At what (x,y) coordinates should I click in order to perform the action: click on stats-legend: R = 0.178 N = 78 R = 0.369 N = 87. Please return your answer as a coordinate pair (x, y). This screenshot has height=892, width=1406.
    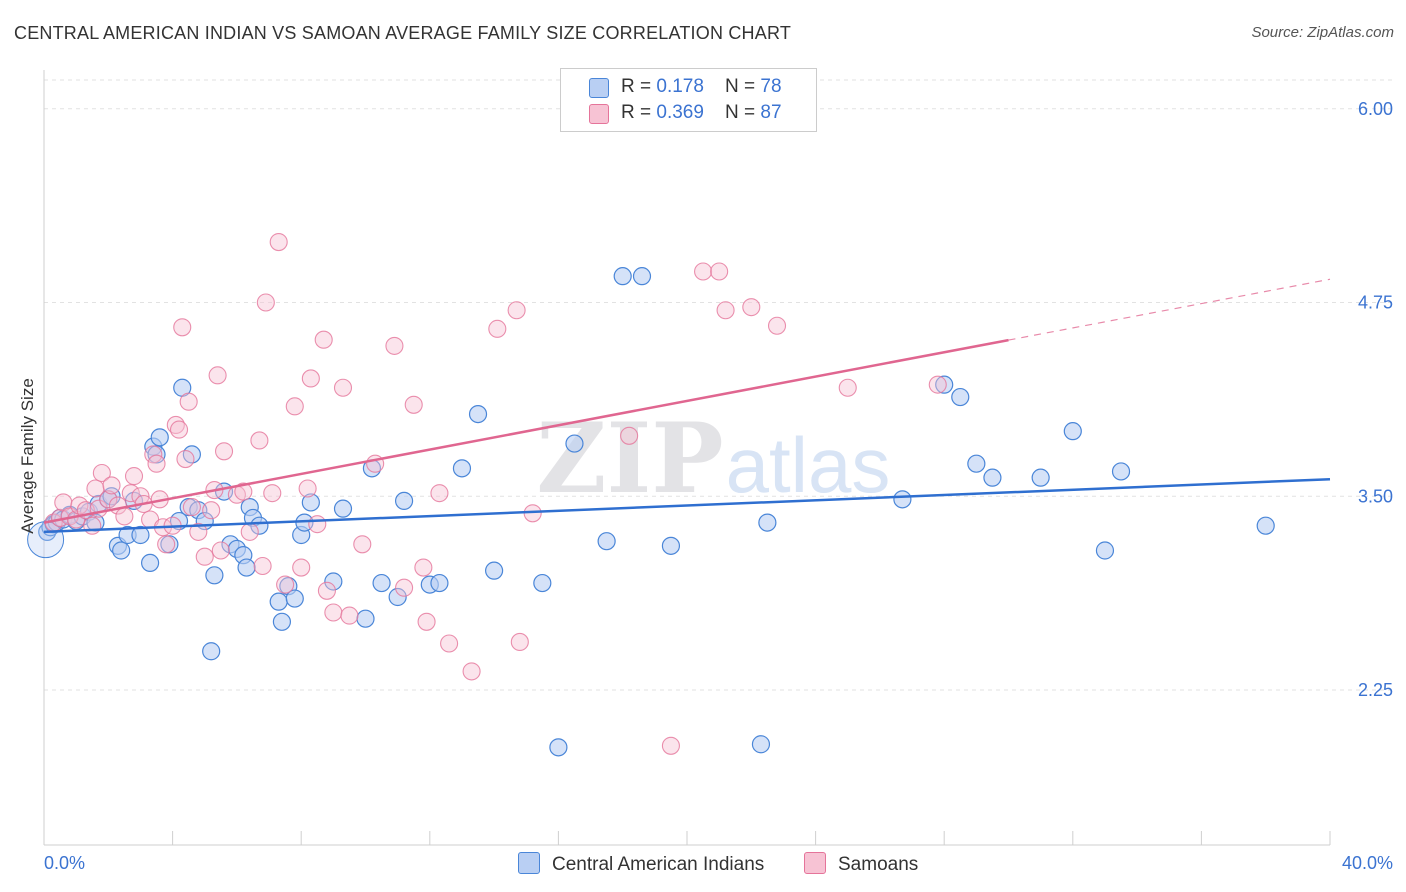
    Looking at the image, I should click on (688, 100).